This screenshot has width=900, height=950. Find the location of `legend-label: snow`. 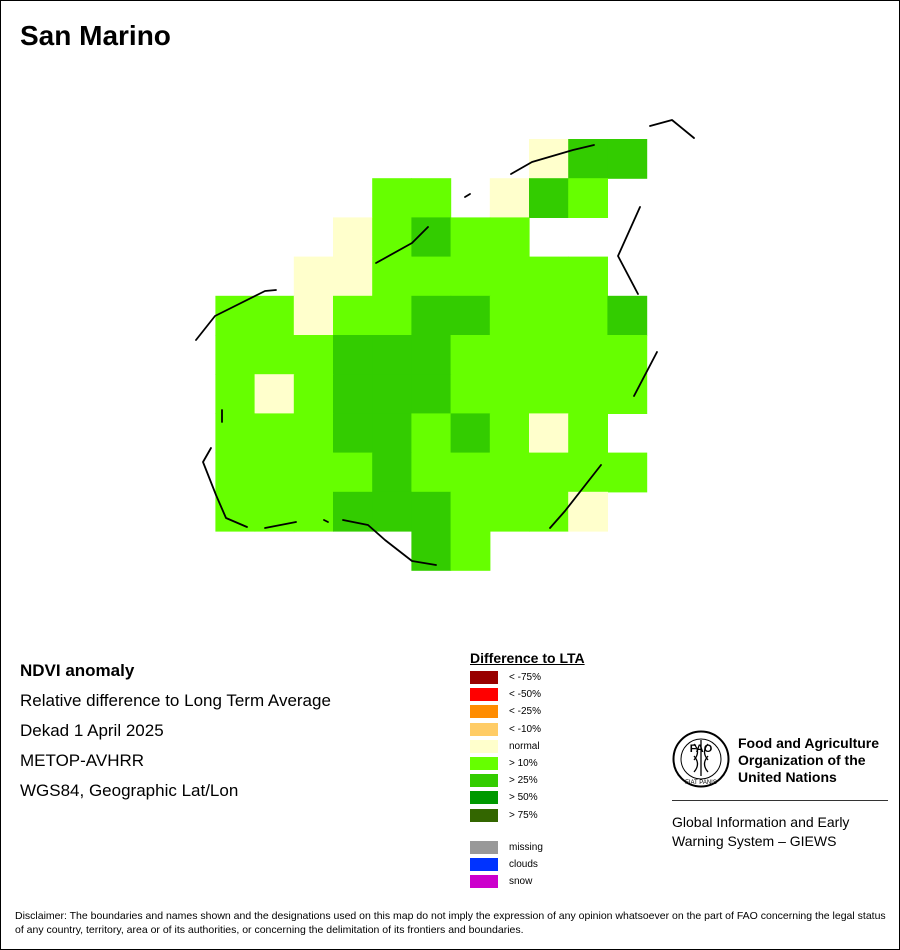

legend-label: snow is located at coordinates (521, 882).